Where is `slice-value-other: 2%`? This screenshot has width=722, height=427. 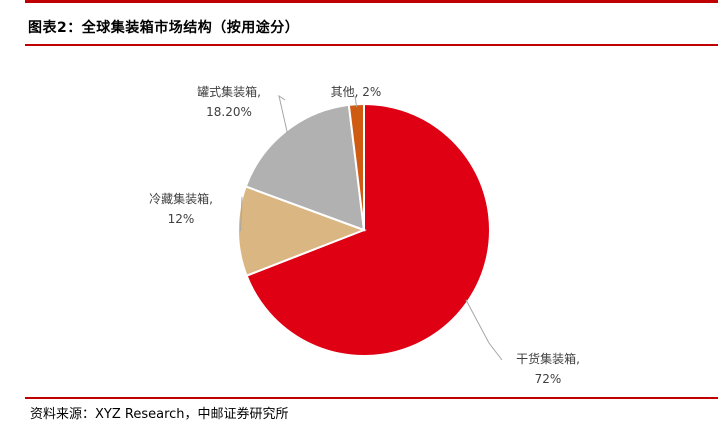
slice-value-other: 2% is located at coordinates (371, 92).